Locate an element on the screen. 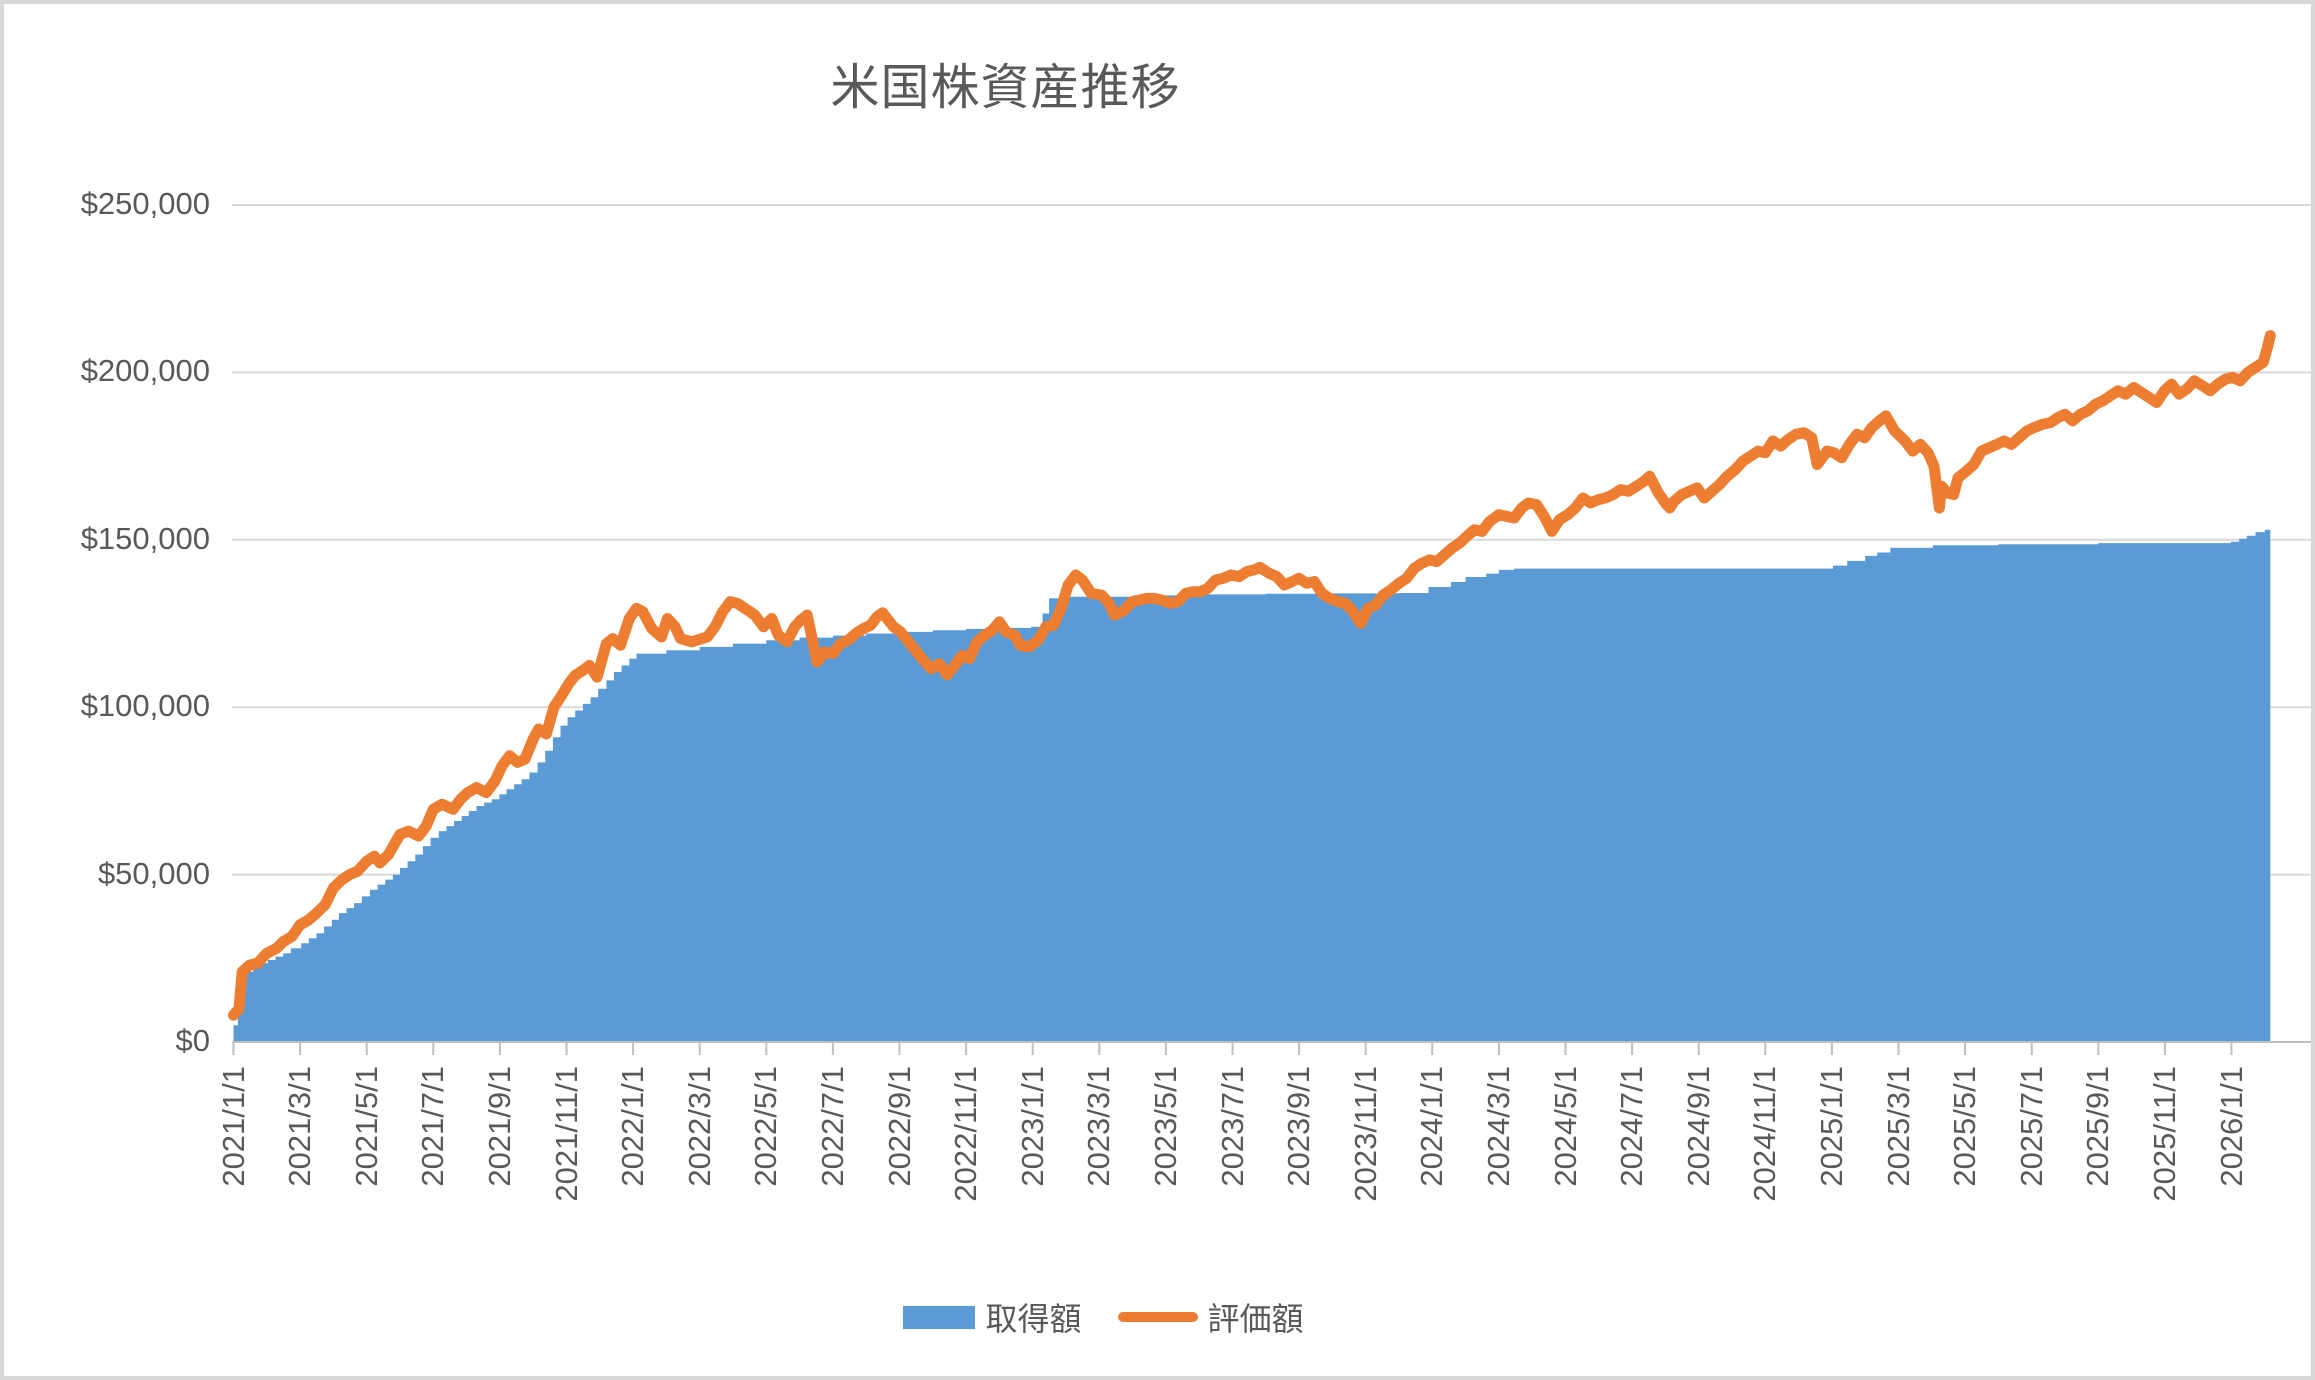 This screenshot has height=1380, width=2315. y-axis-label: $250,000 is located at coordinates (145, 203).